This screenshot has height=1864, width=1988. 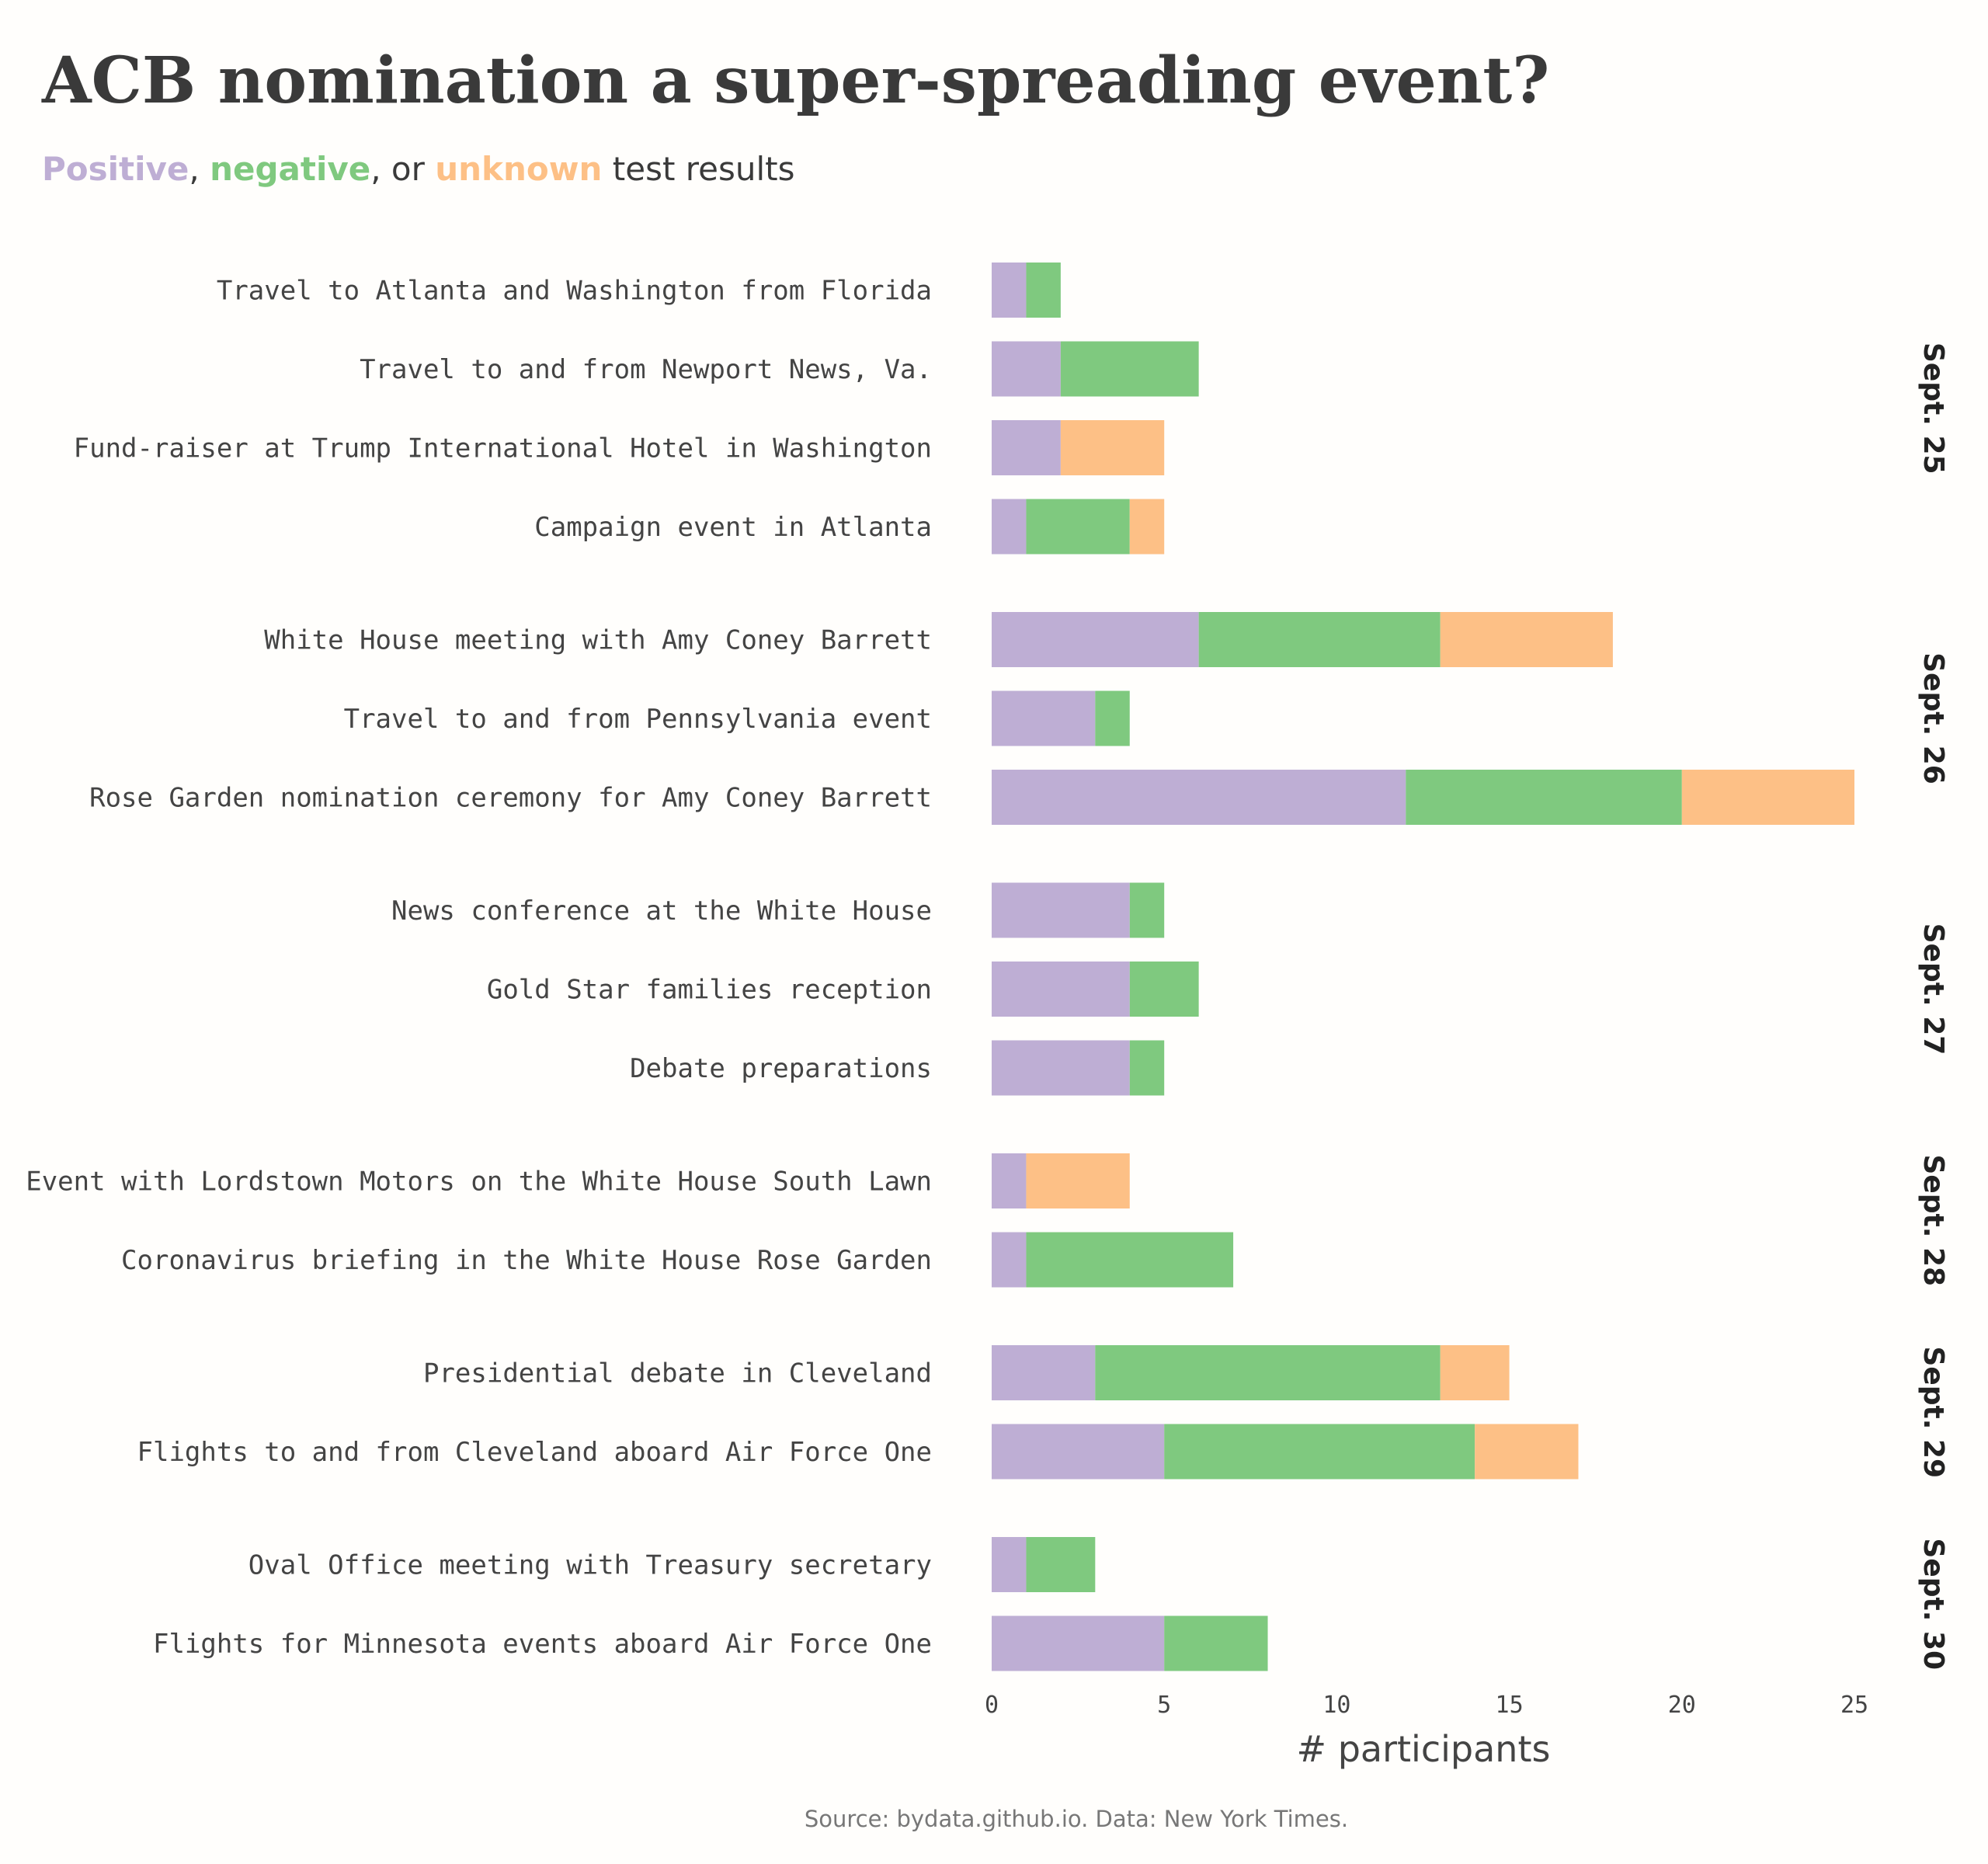 I want to click on bar-row: Gold Star families reception, so click(x=843, y=989).